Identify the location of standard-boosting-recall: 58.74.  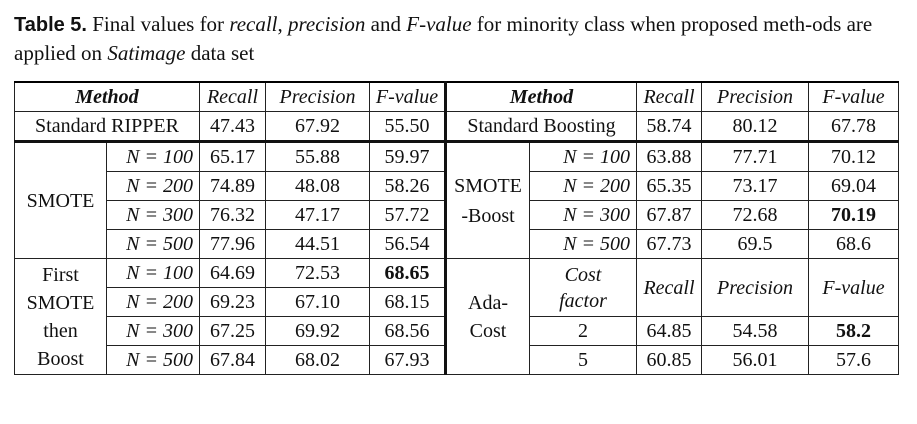
(669, 126).